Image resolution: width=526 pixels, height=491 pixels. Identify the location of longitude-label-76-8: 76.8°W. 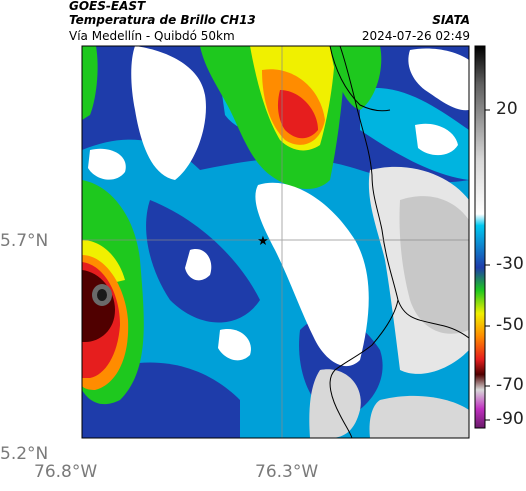
(66, 472).